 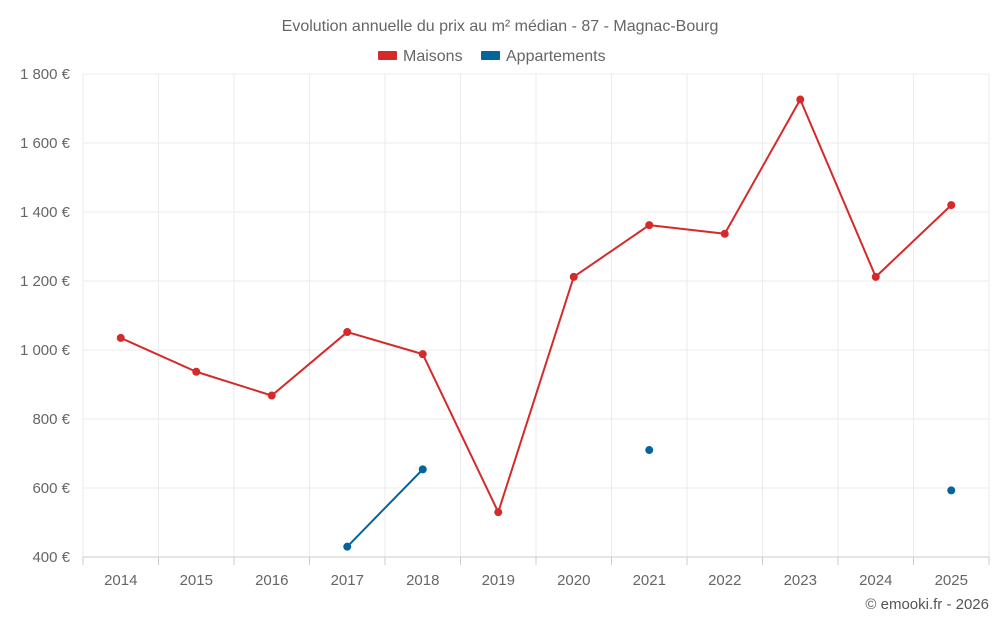 I want to click on y-tick-label: 600 €, so click(x=51, y=488).